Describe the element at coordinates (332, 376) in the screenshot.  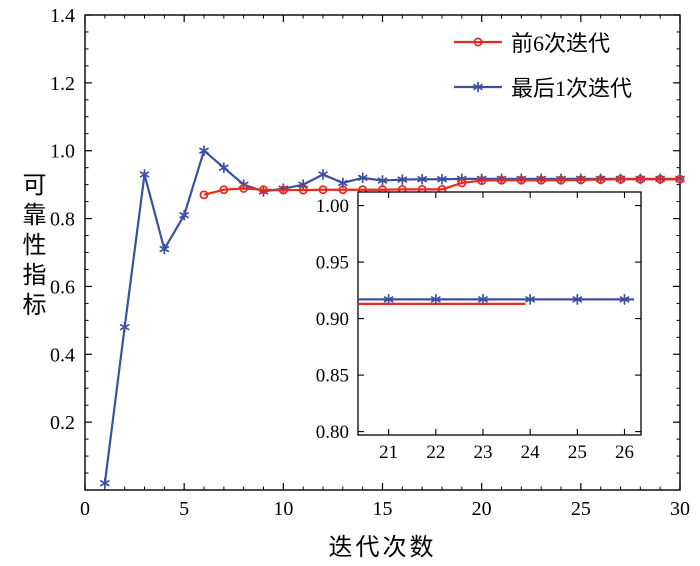
I see `svg-text: 0.85` at that location.